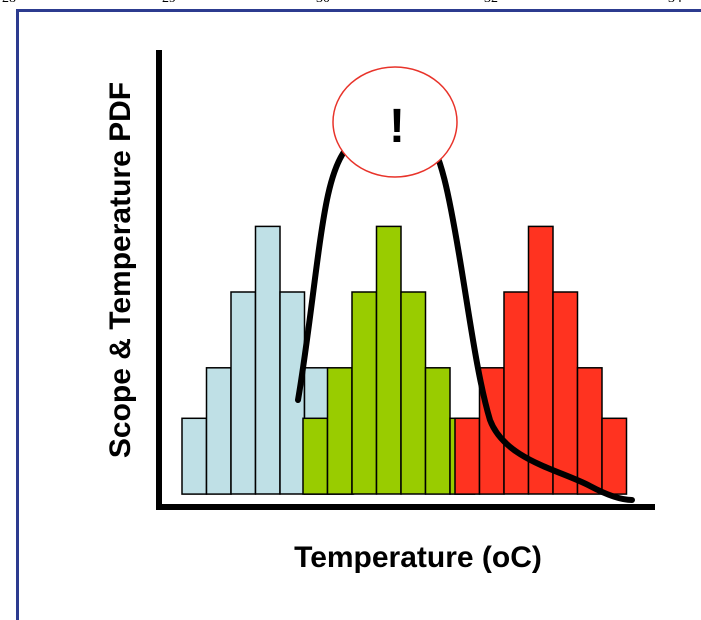 Image resolution: width=701 pixels, height=620 pixels. Describe the element at coordinates (397, 126) in the screenshot. I see `callout-text: !` at that location.